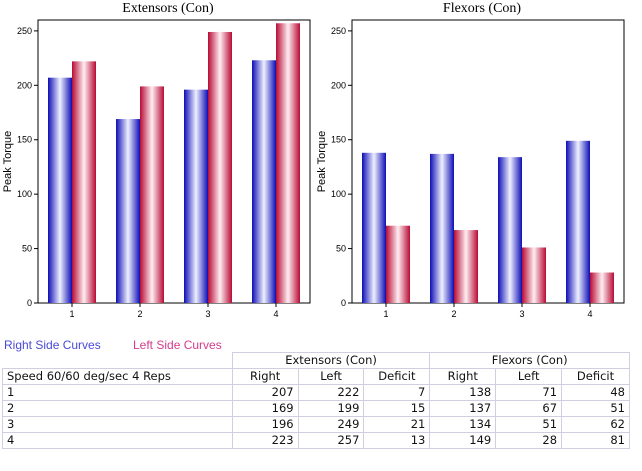  I want to click on table-cell: 28, so click(529, 440).